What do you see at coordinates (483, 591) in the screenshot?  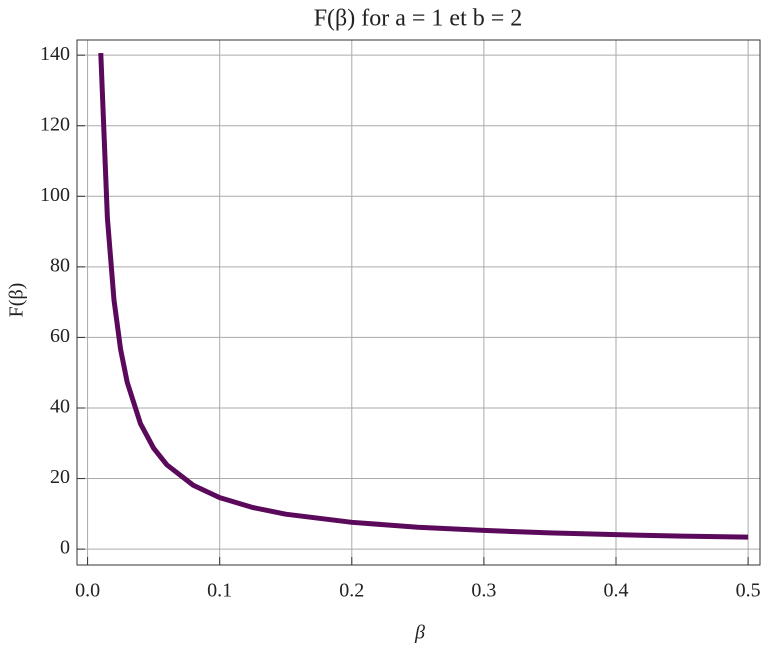 I see `x-tick-label: 0.3` at bounding box center [483, 591].